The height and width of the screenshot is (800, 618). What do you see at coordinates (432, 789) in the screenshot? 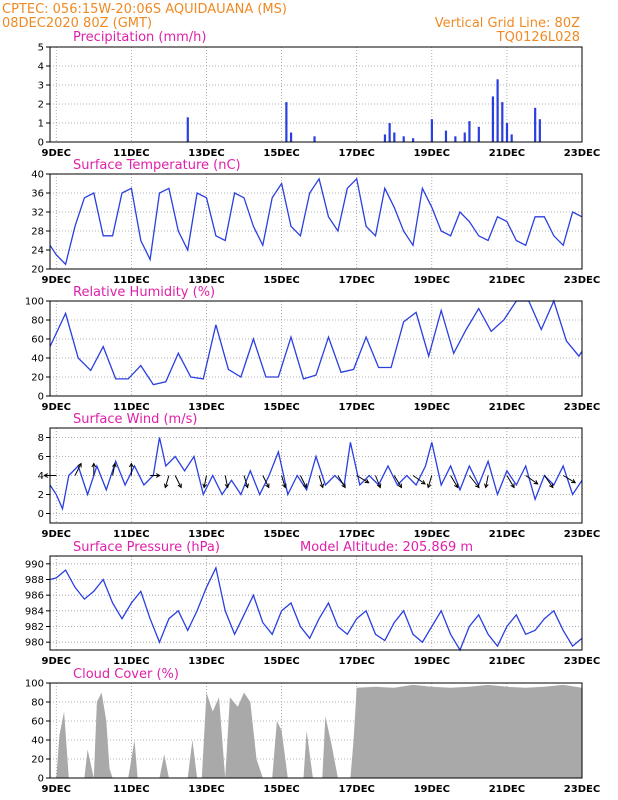
I see `cloud-xtick-19dec: 19DEC` at bounding box center [432, 789].